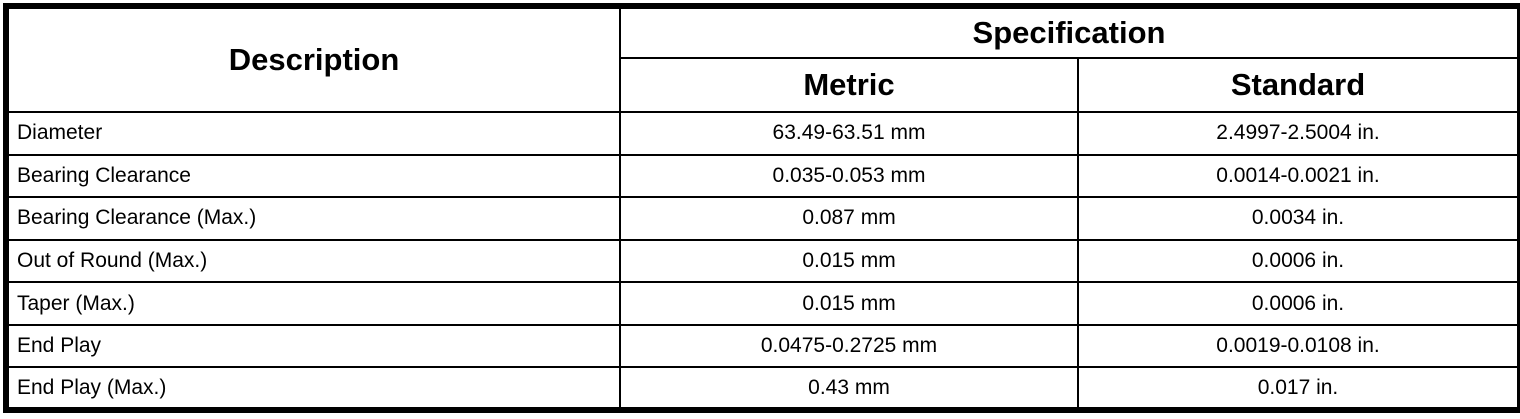 This screenshot has height=419, width=1520. What do you see at coordinates (313, 176) in the screenshot?
I see `description-cell: Bearing Clearance` at bounding box center [313, 176].